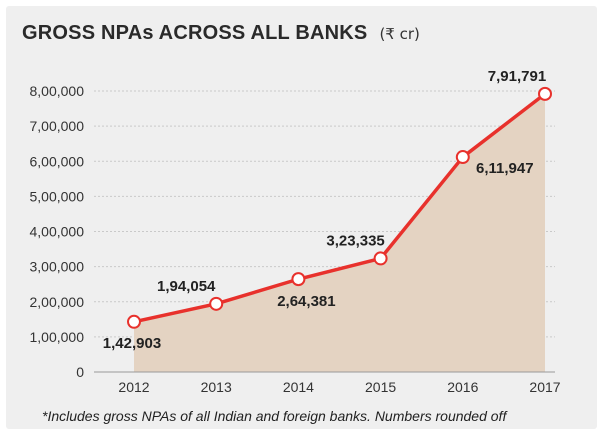 The height and width of the screenshot is (435, 603). What do you see at coordinates (462, 387) in the screenshot?
I see `x-tick-label: 2016` at bounding box center [462, 387].